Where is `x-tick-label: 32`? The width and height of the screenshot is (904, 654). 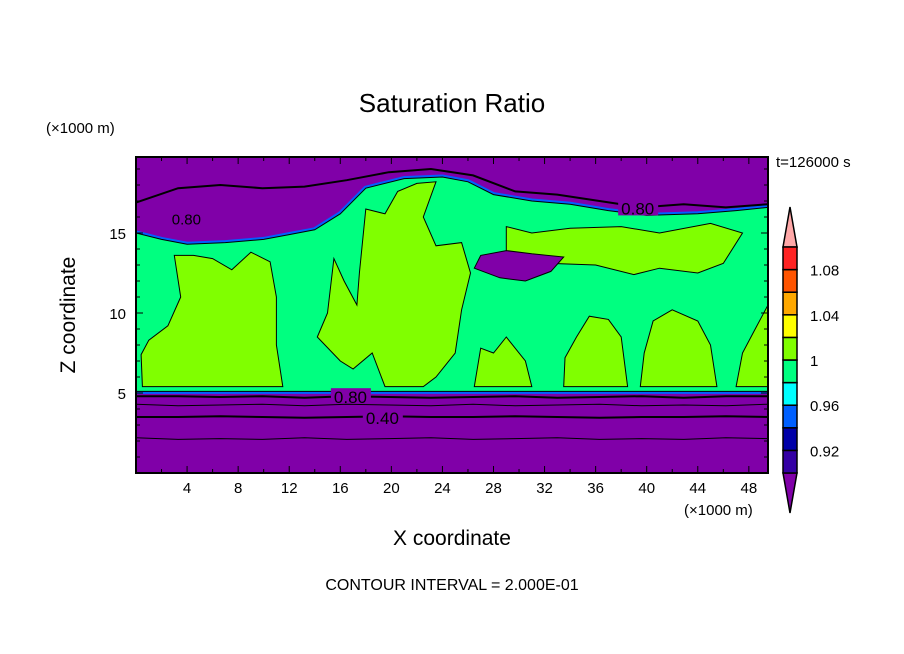 x-tick-label: 32 is located at coordinates (544, 488).